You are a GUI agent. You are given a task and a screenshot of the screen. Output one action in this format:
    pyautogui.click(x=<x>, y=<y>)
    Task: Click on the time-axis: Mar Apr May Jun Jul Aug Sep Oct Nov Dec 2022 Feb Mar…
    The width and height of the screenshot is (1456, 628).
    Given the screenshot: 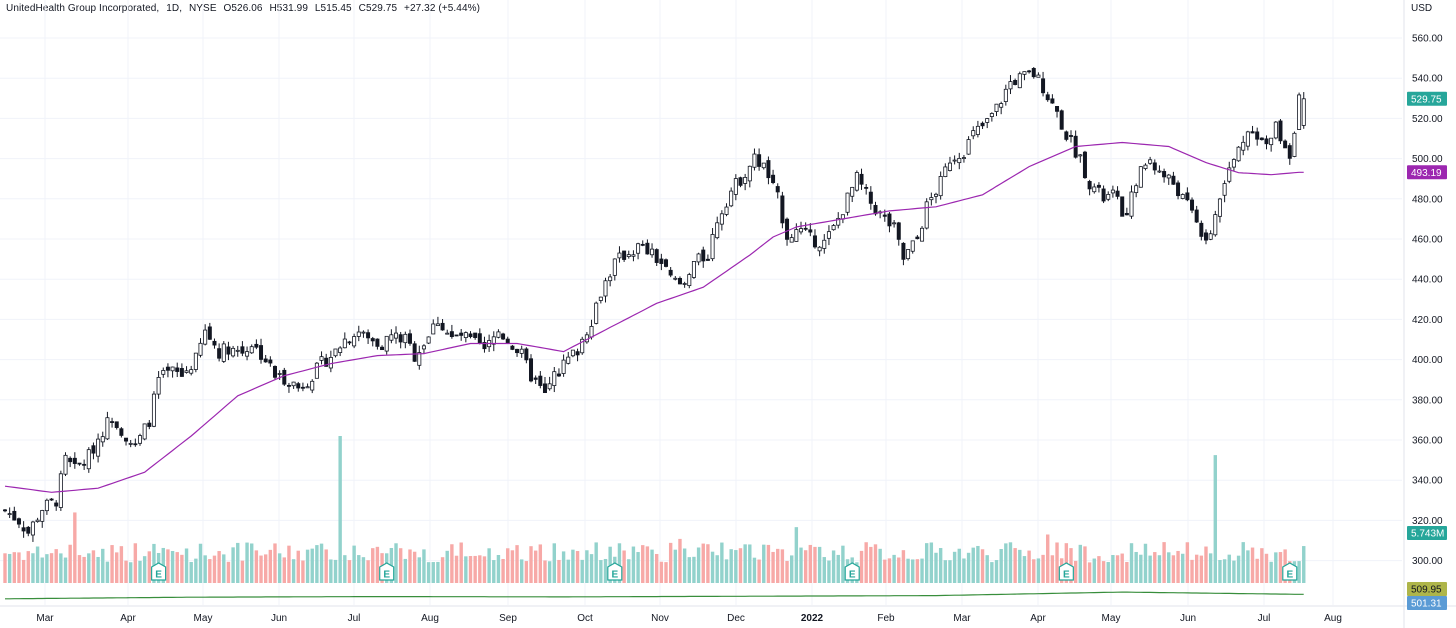 What is the action you would take?
    pyautogui.click(x=728, y=614)
    